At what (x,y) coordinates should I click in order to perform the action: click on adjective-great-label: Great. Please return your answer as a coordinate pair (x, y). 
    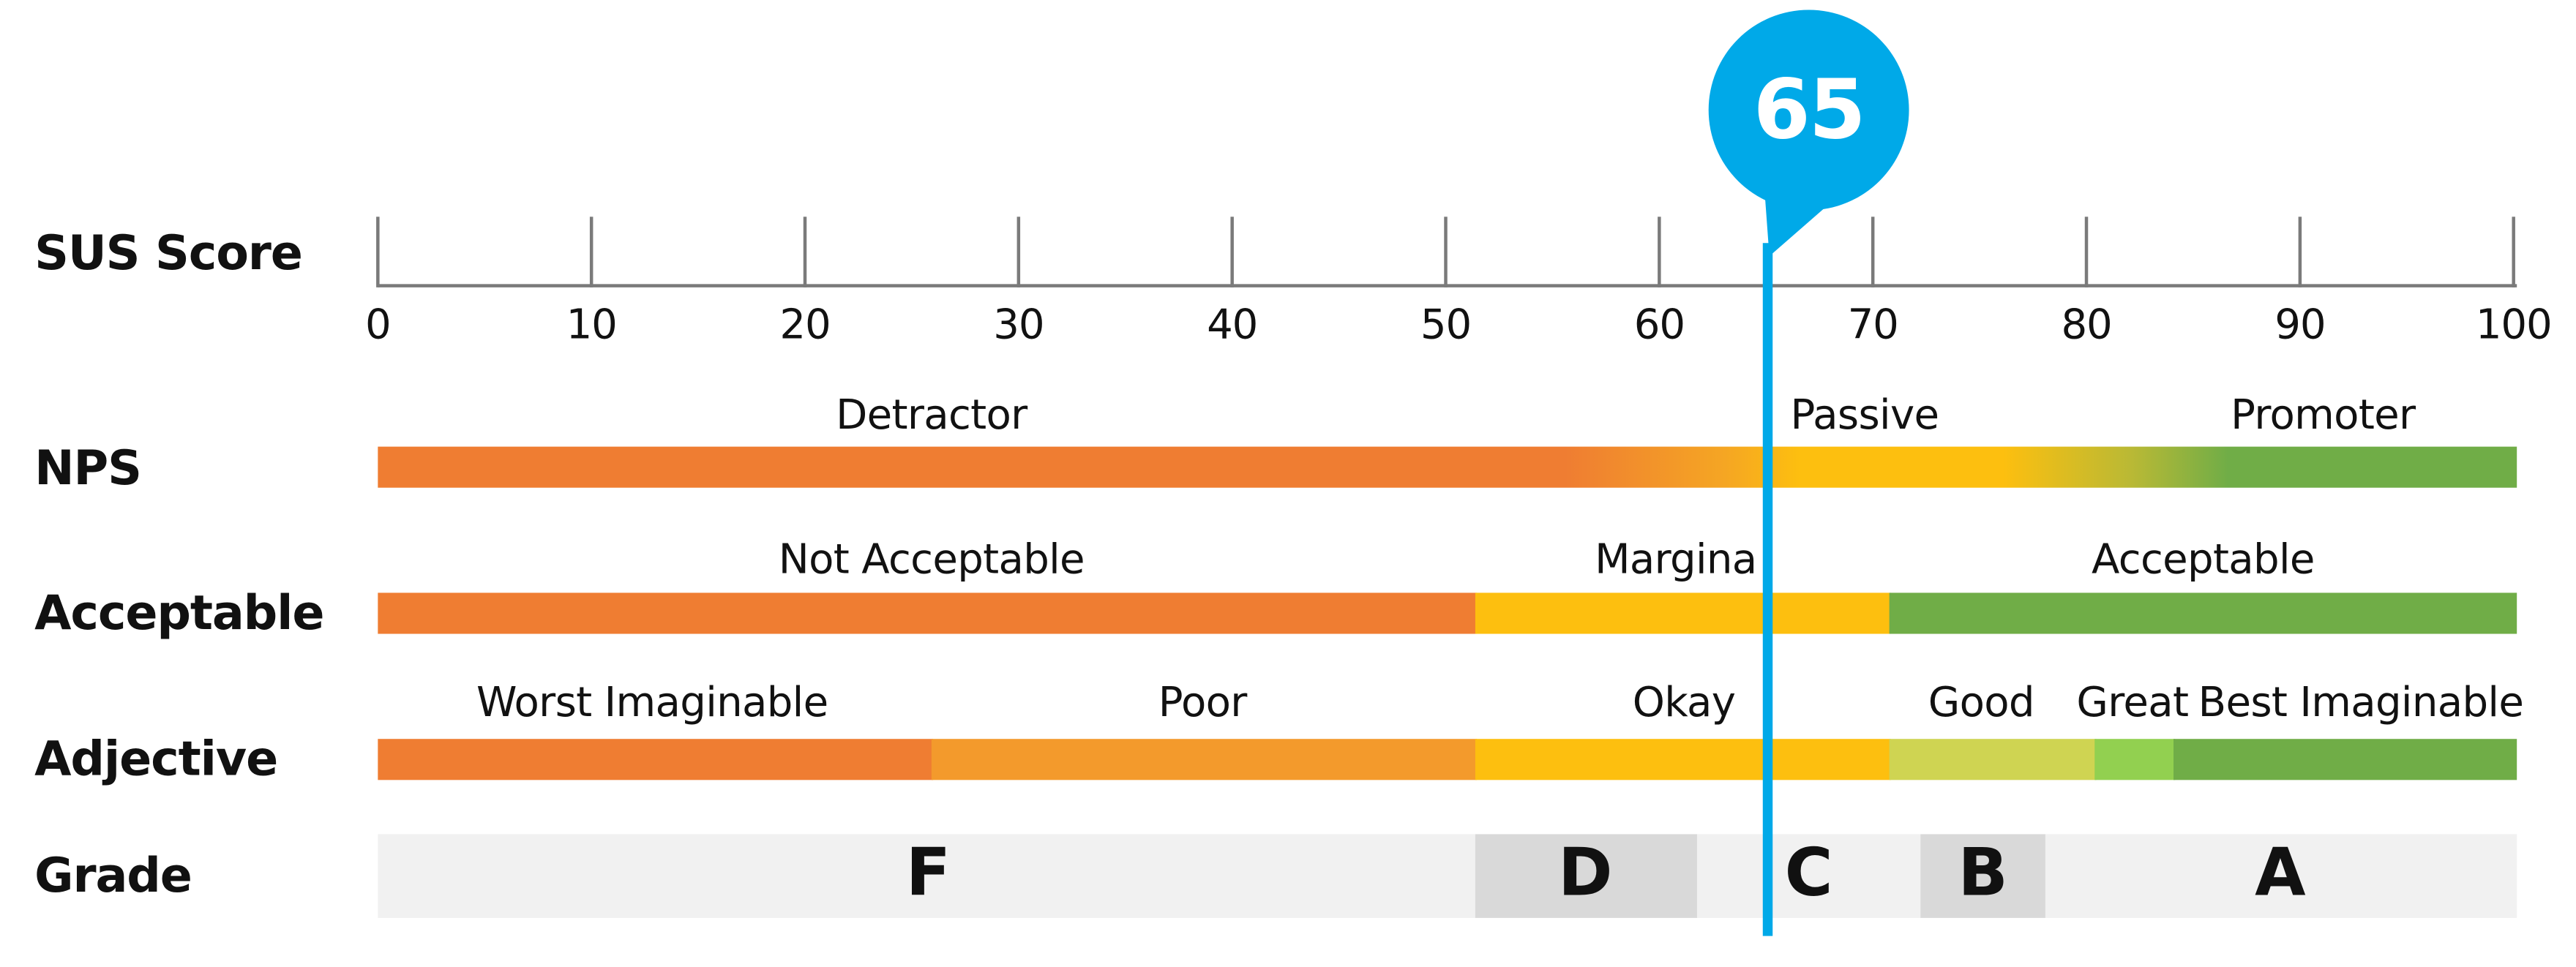
    Looking at the image, I should click on (2132, 702).